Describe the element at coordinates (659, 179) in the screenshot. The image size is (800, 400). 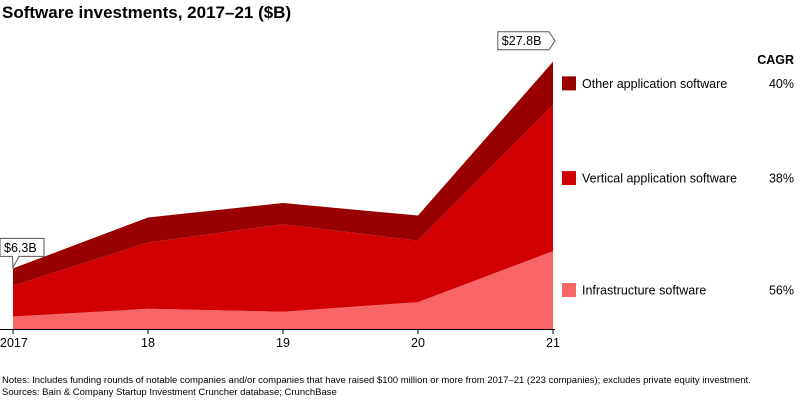
I see `legend-label: Vertical application software` at that location.